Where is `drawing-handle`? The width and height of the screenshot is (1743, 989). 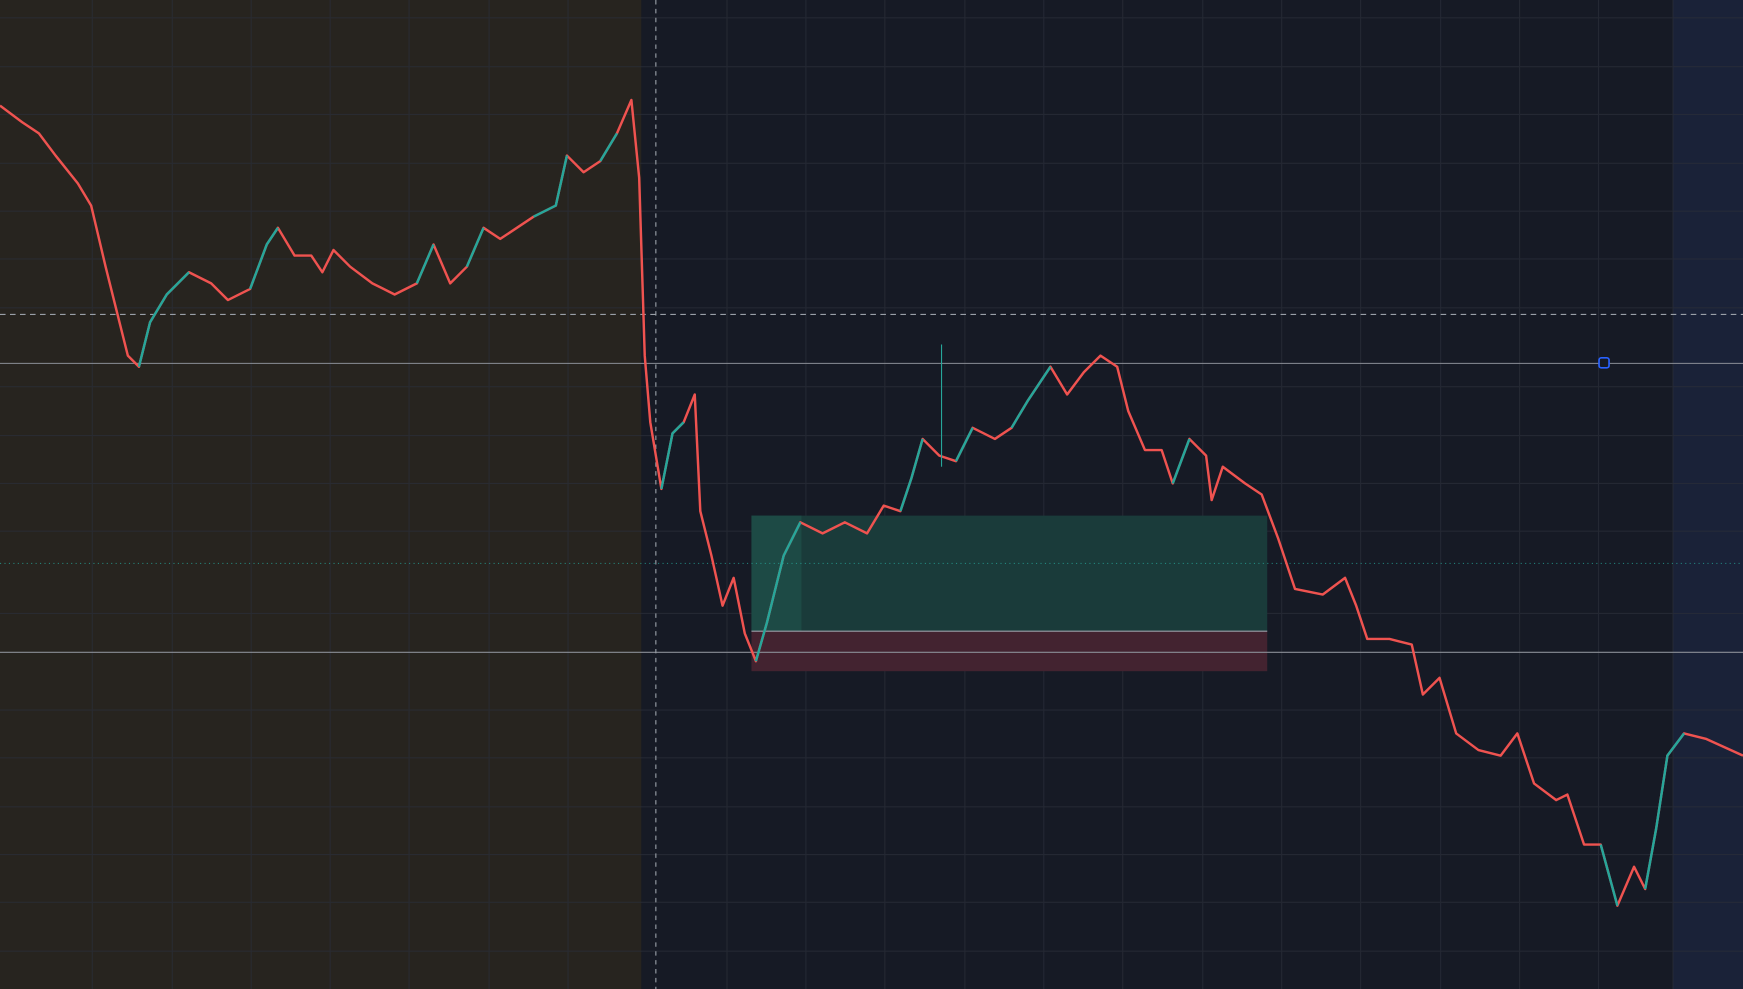 drawing-handle is located at coordinates (1604, 362).